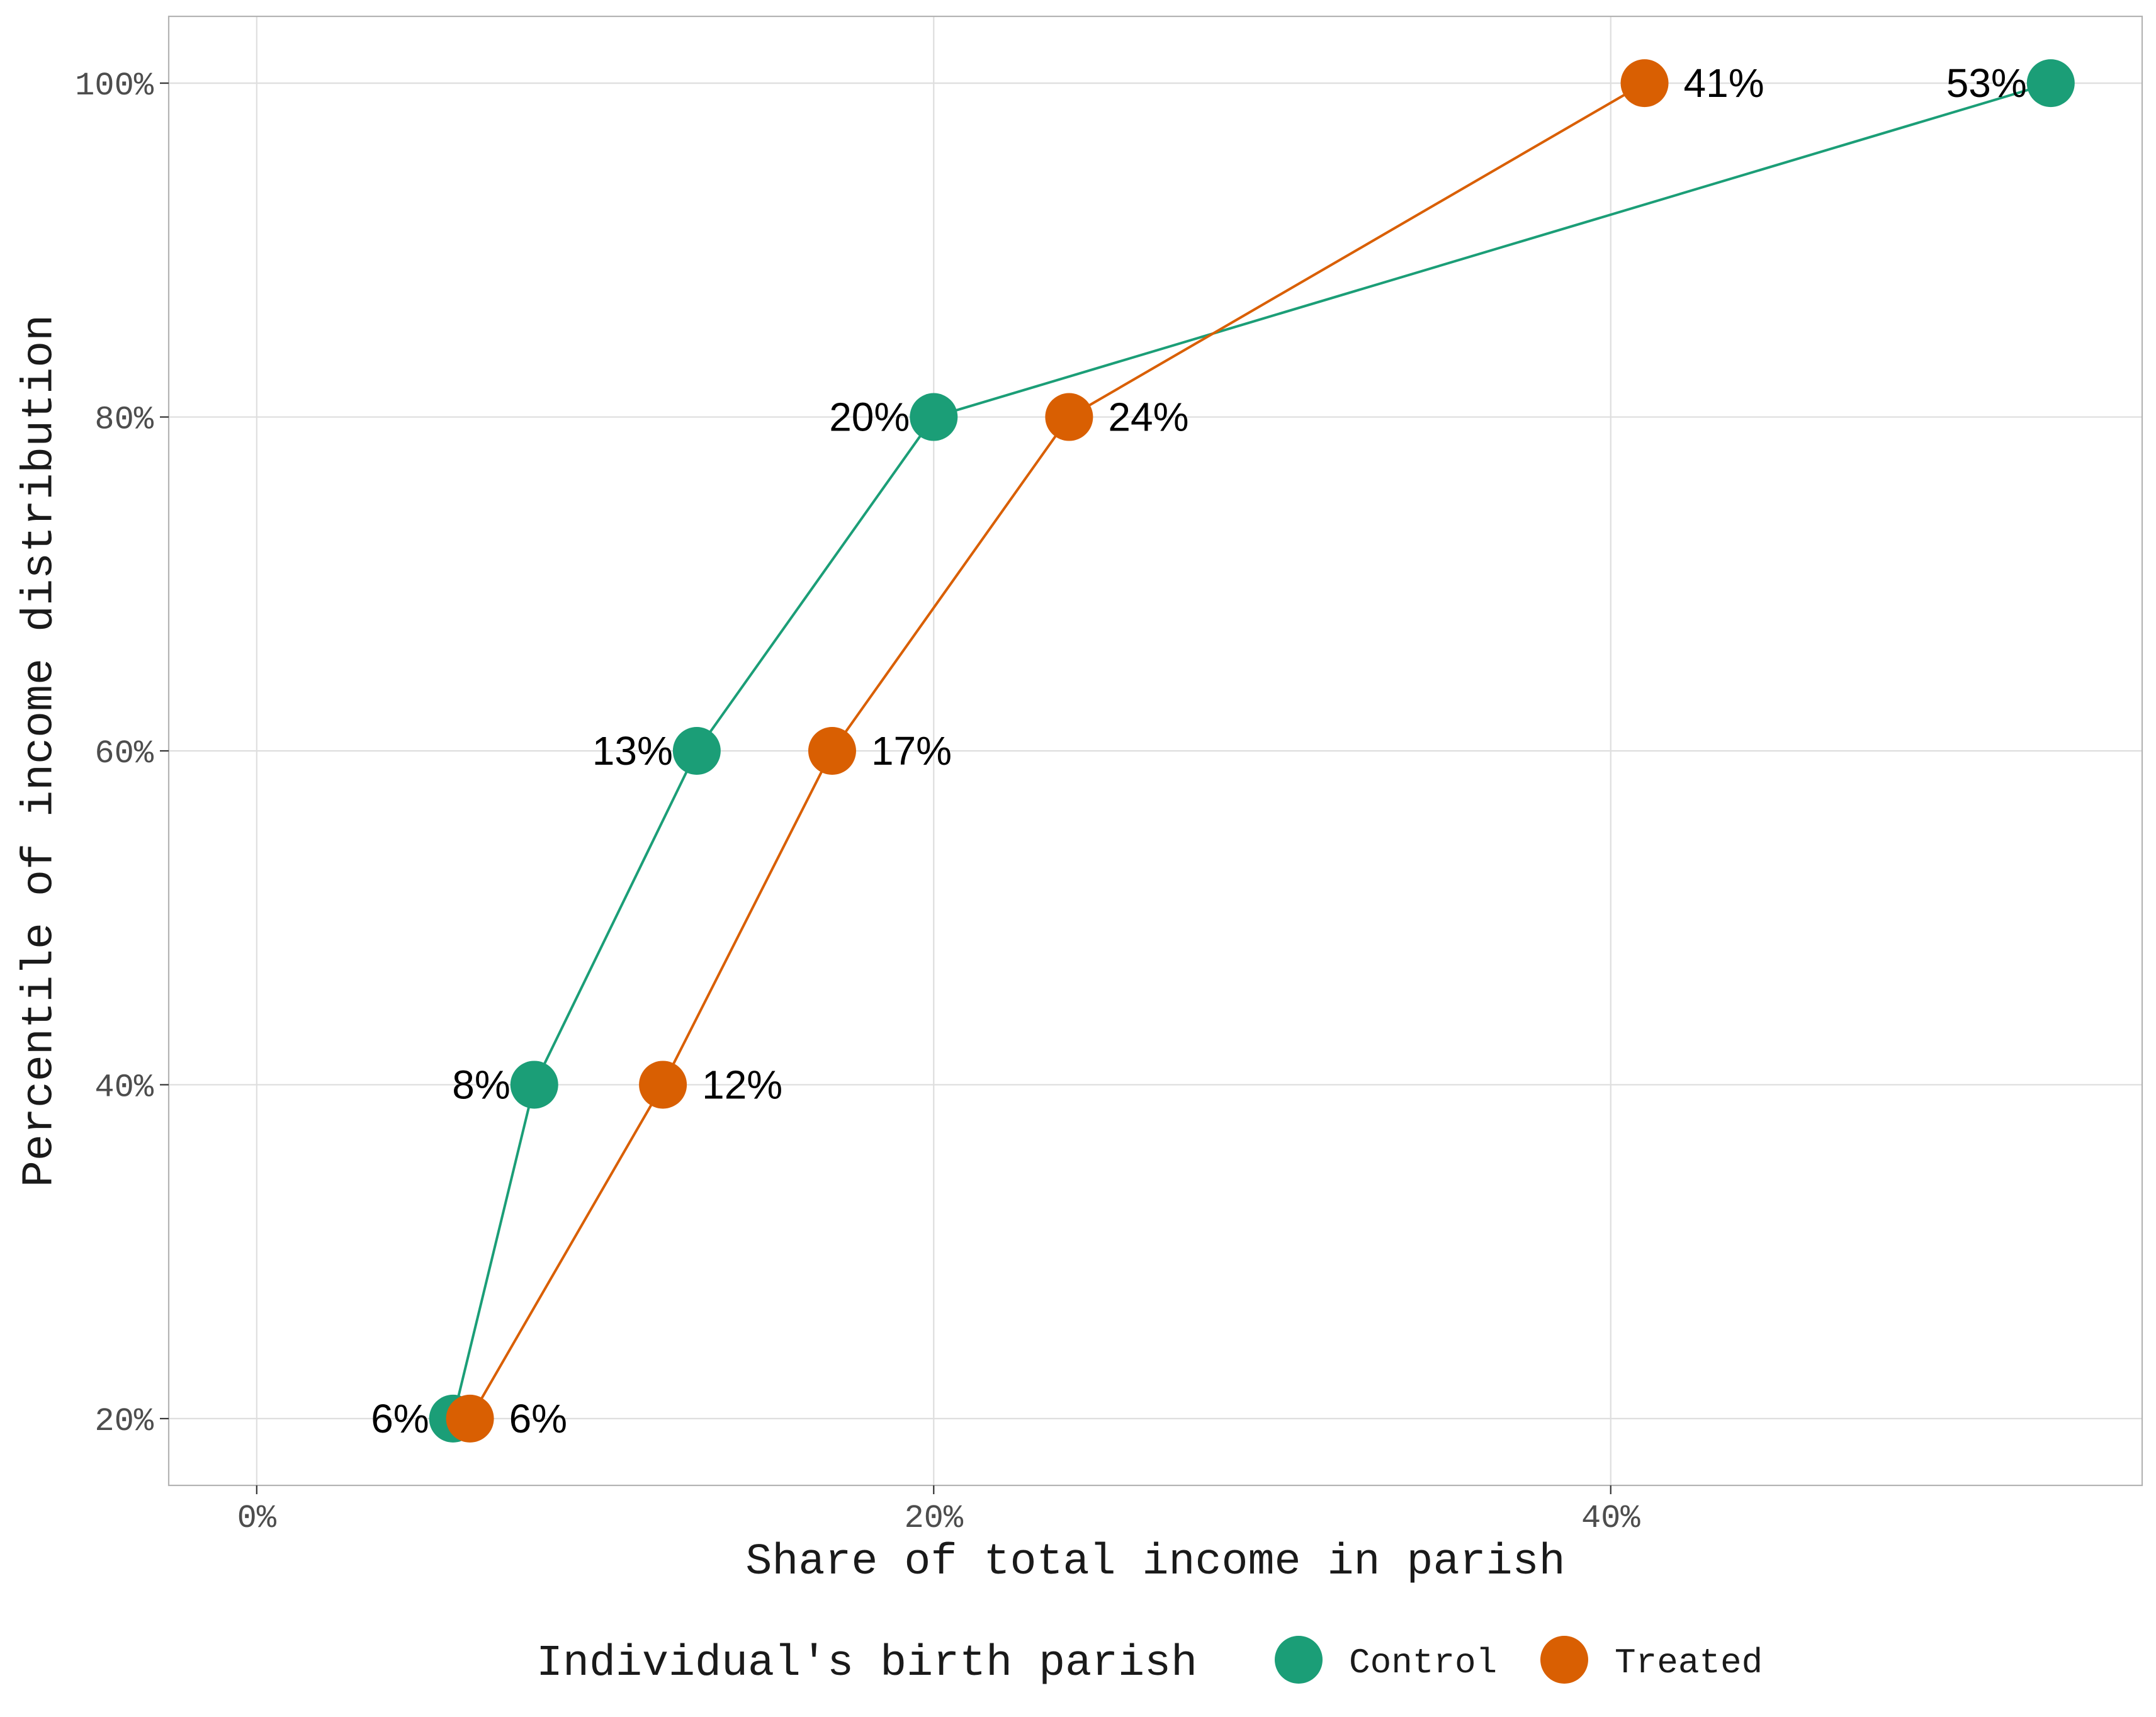 The image size is (2156, 1717). I want to click on x-axis-title: Share of total income in parish, so click(1155, 1562).